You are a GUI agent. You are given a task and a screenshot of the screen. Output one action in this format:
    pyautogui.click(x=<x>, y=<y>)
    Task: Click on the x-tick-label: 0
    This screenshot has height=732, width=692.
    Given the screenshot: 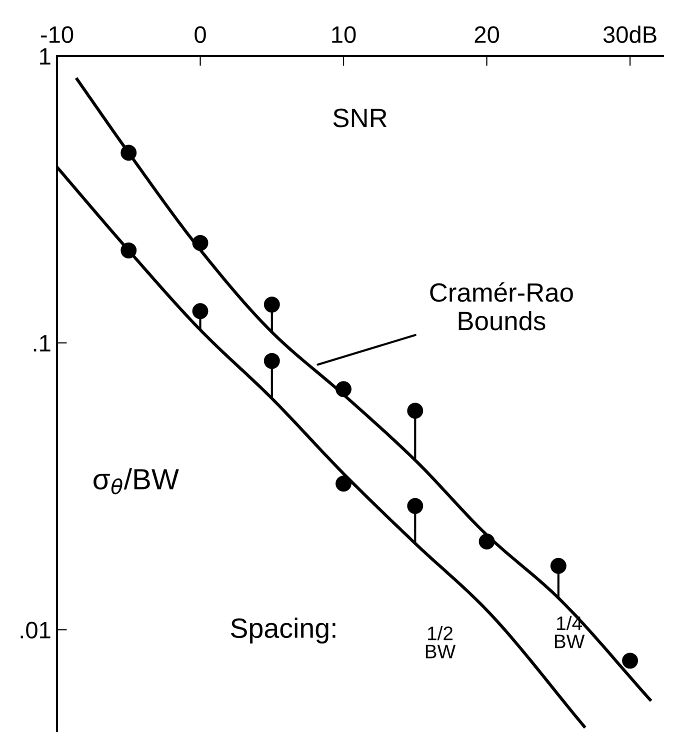 What is the action you would take?
    pyautogui.click(x=200, y=34)
    